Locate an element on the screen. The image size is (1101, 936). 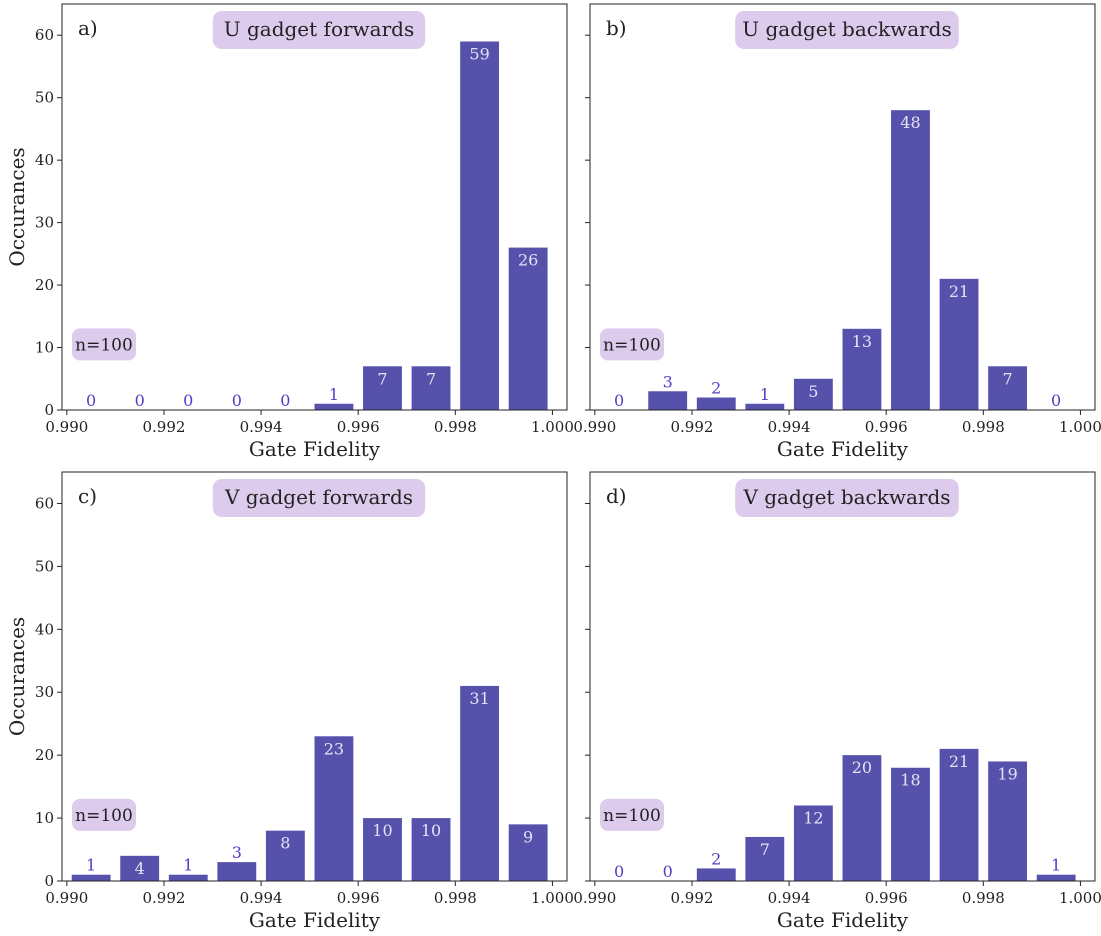
bar-value-label: 12 is located at coordinates (813, 817).